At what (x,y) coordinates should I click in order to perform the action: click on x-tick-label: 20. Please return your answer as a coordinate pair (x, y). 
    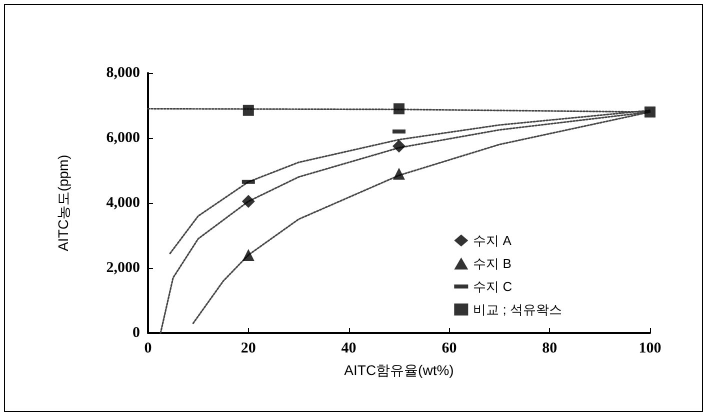
    Looking at the image, I should click on (248, 348).